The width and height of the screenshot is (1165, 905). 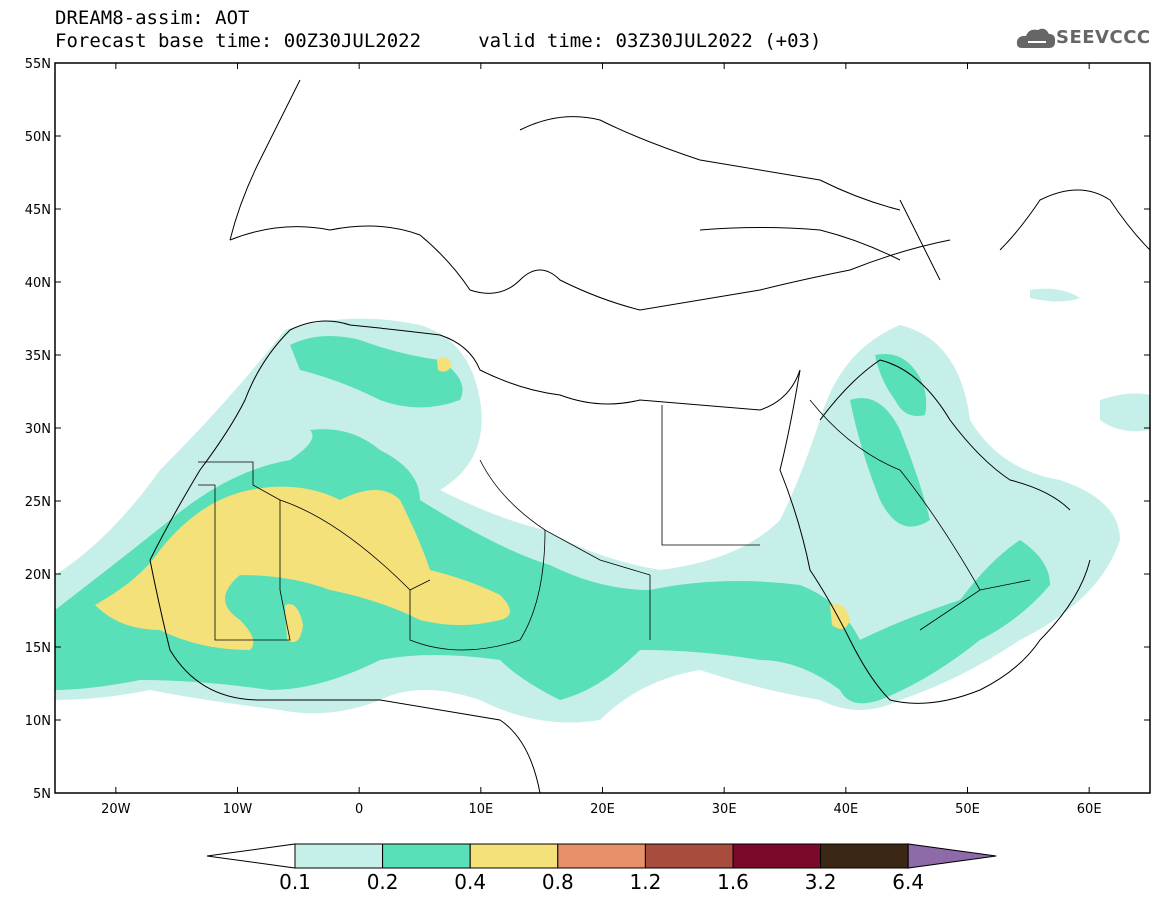 I want to click on lat-label: 10N, so click(x=38, y=721).